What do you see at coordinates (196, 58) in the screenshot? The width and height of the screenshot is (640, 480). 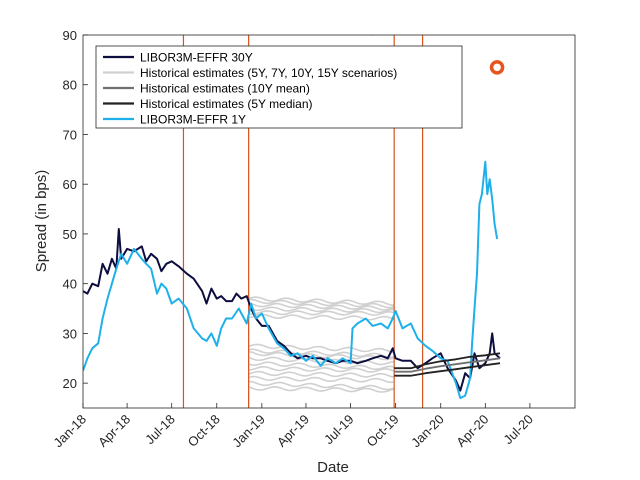 I see `legend-label: LIBOR3M-EFFR 30Y` at bounding box center [196, 58].